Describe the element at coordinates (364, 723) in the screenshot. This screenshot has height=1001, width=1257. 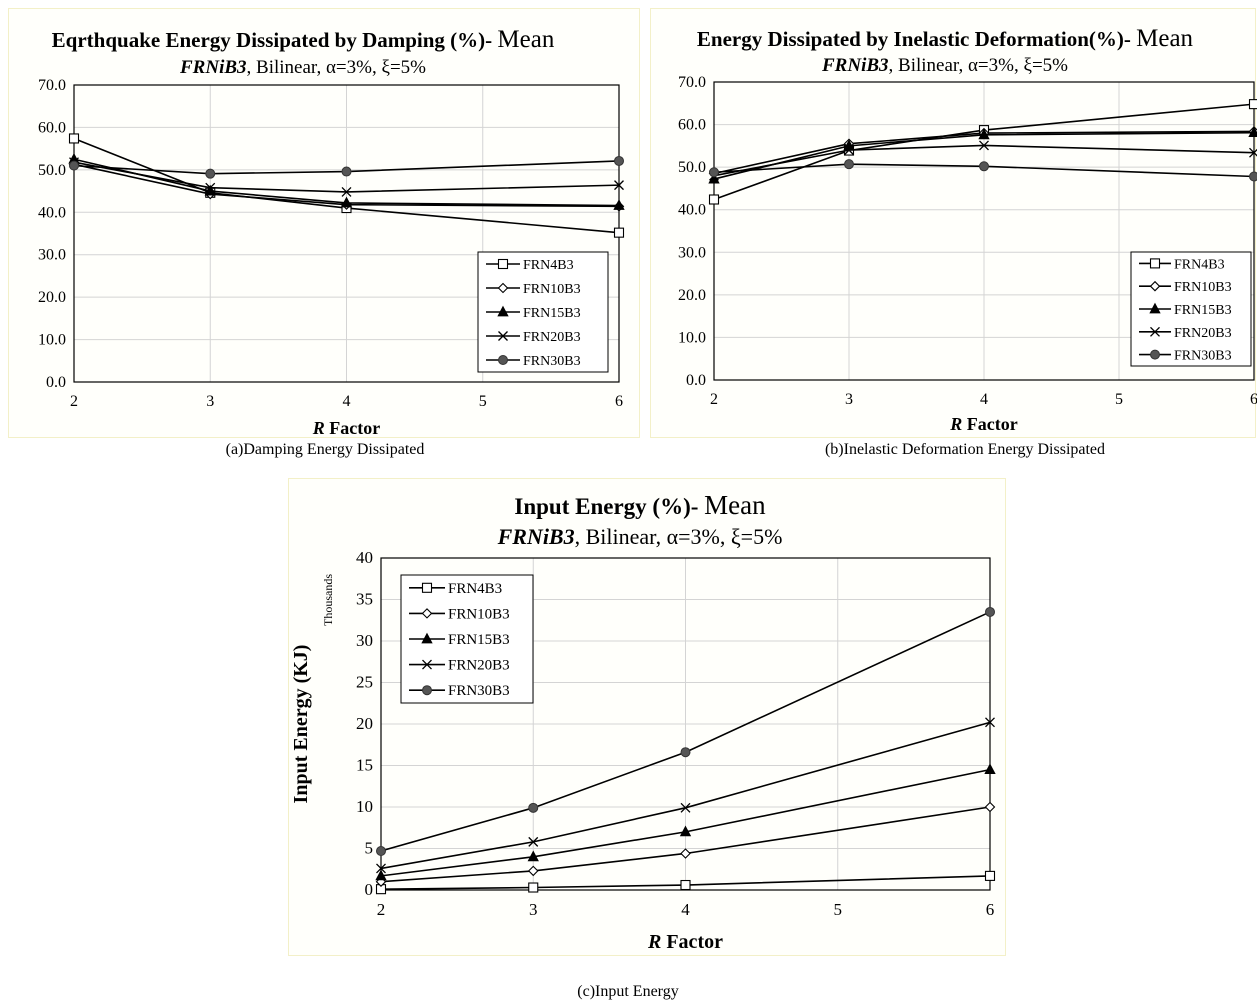
I see `y-tick-label-c-4: 20` at that location.